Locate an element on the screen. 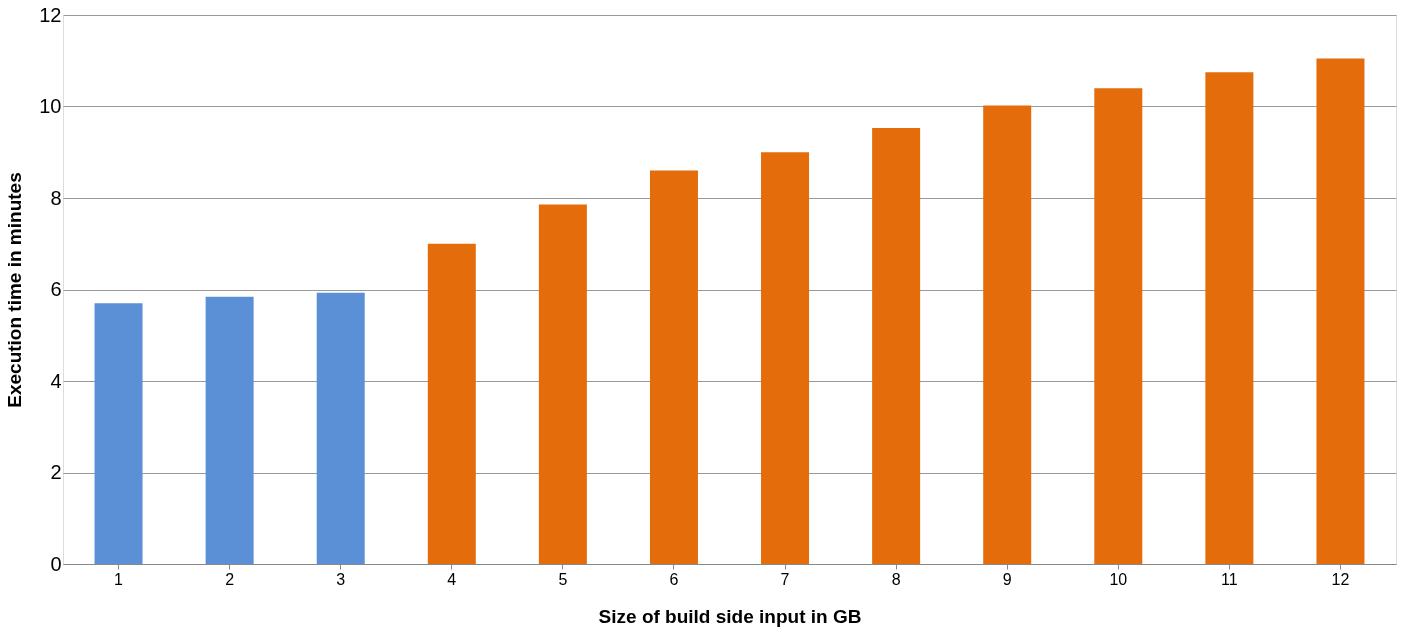 The height and width of the screenshot is (631, 1401). y-tick-label: 10 is located at coordinates (50, 106).